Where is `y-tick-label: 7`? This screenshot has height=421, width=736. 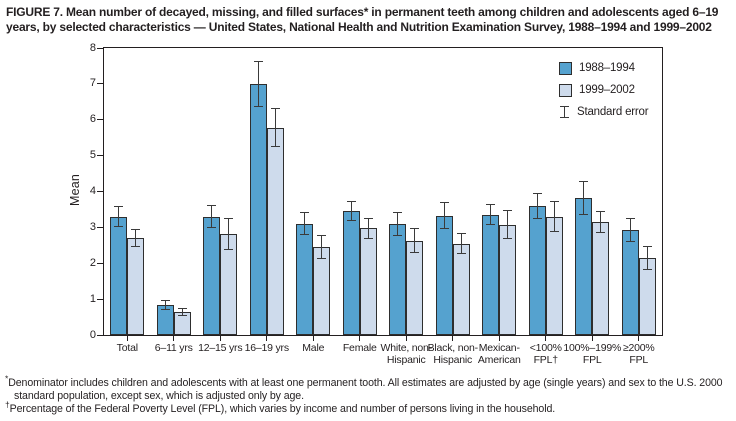 y-tick-label: 7 is located at coordinates (92, 83).